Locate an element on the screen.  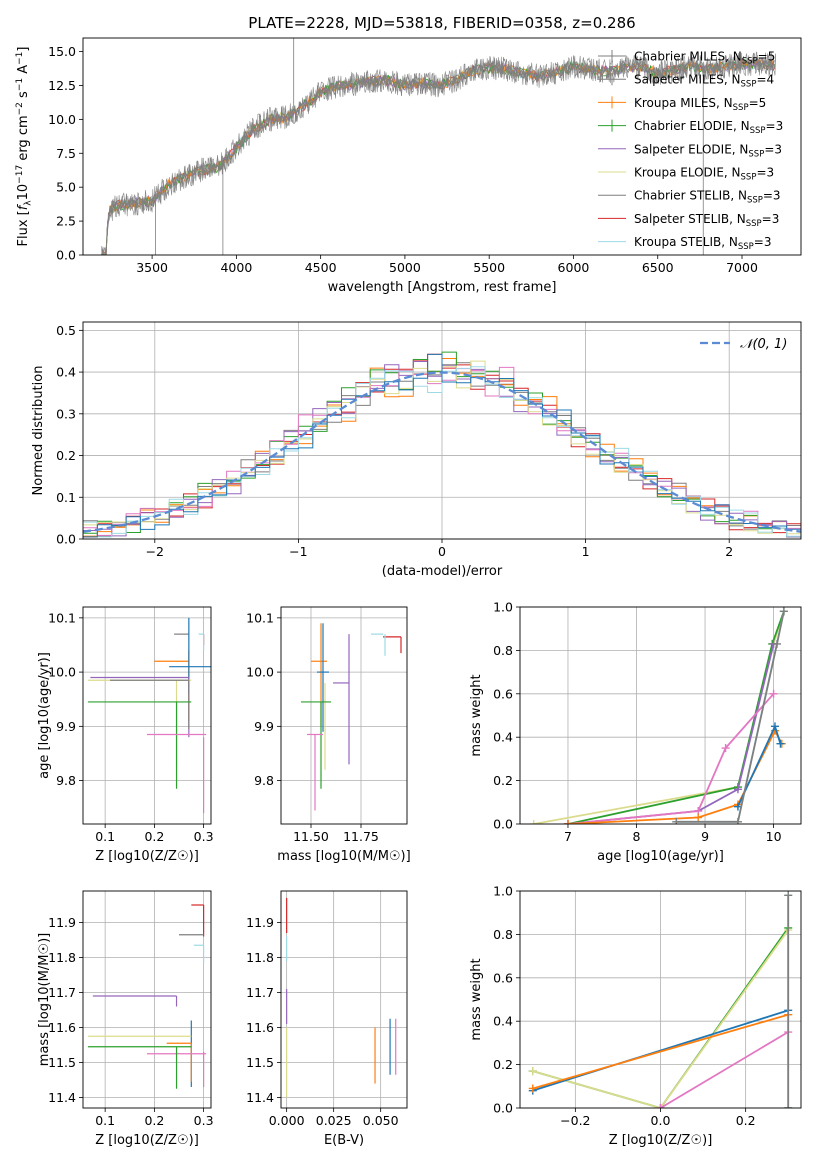
y-tick-label: 9.8 is located at coordinates (264, 780).